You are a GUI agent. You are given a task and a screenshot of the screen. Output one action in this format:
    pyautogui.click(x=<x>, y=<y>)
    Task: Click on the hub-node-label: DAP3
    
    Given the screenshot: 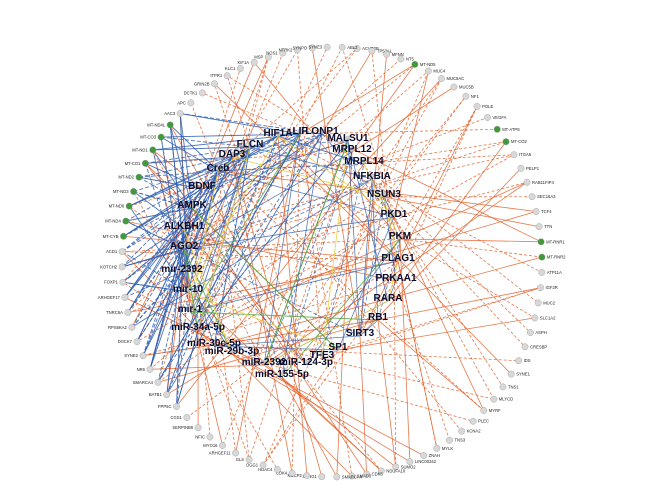 What is the action you would take?
    pyautogui.click(x=232, y=154)
    